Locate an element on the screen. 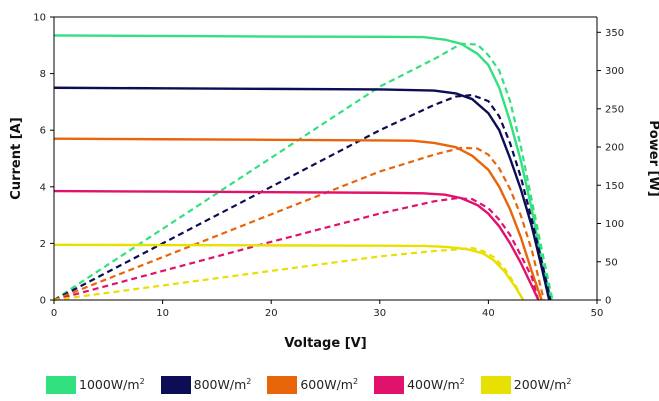 Image resolution: width=659 pixels, height=401 pixels. y-tick-label: 6 is located at coordinates (43, 131).